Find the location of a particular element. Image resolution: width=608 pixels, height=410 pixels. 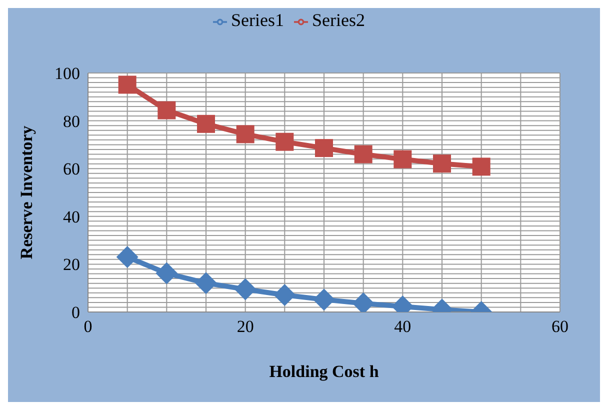

x-tick-label: 60 is located at coordinates (560, 326).